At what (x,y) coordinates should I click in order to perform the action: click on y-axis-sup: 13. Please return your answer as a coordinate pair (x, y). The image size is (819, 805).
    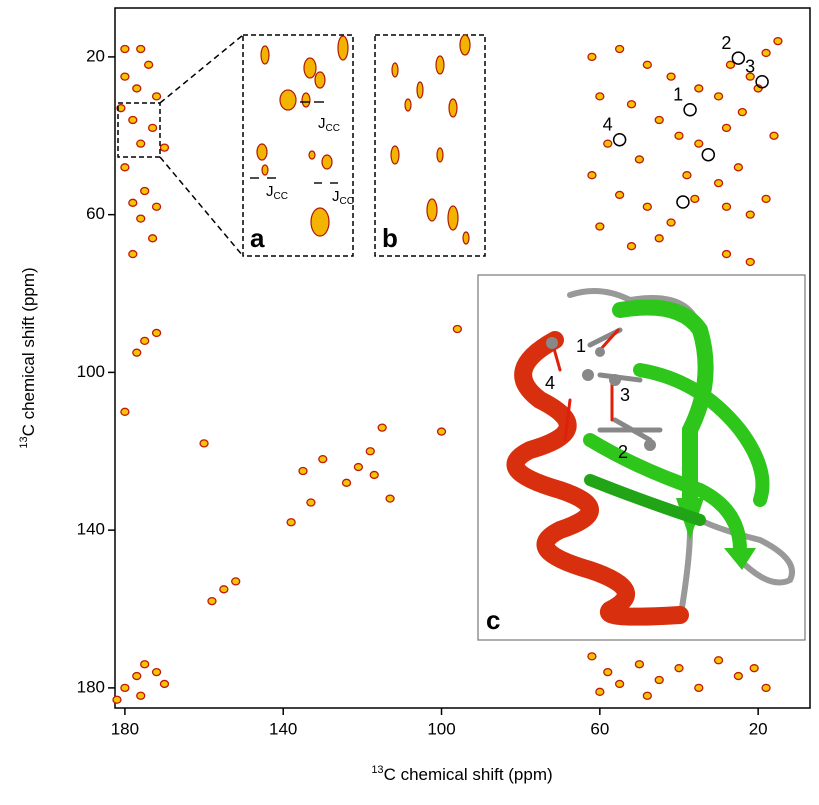
    Looking at the image, I should click on (24, 442).